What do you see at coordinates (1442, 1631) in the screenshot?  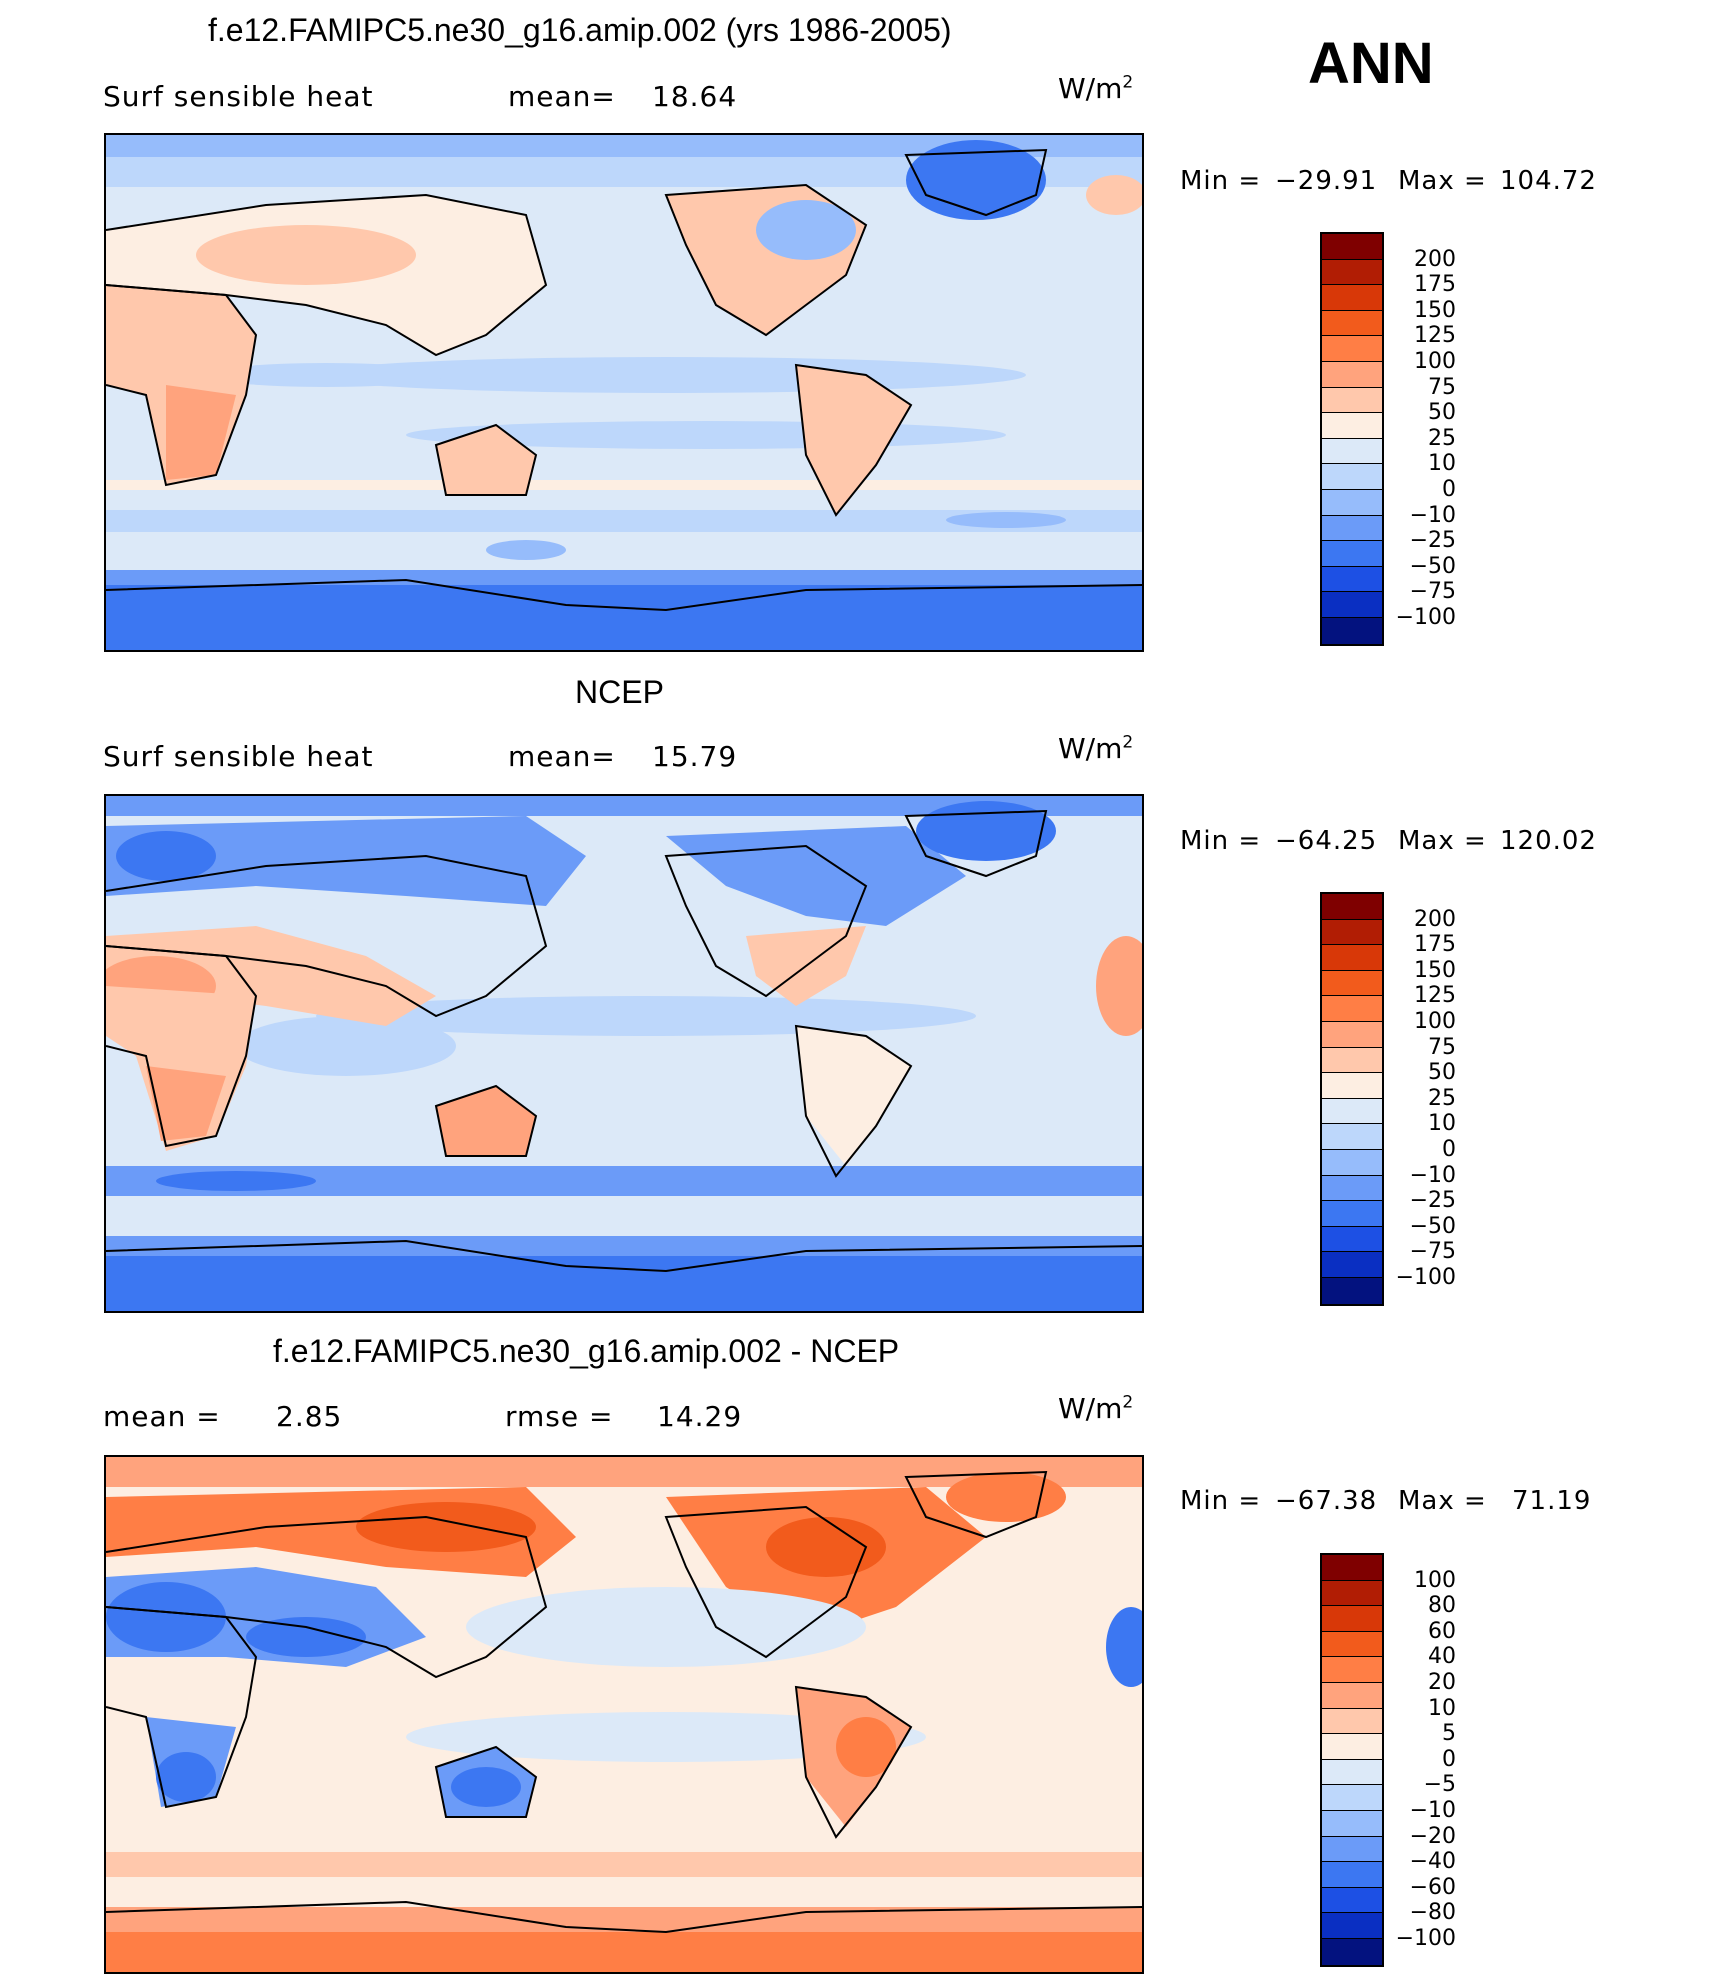 I see `colorbar-tick-label: 60` at bounding box center [1442, 1631].